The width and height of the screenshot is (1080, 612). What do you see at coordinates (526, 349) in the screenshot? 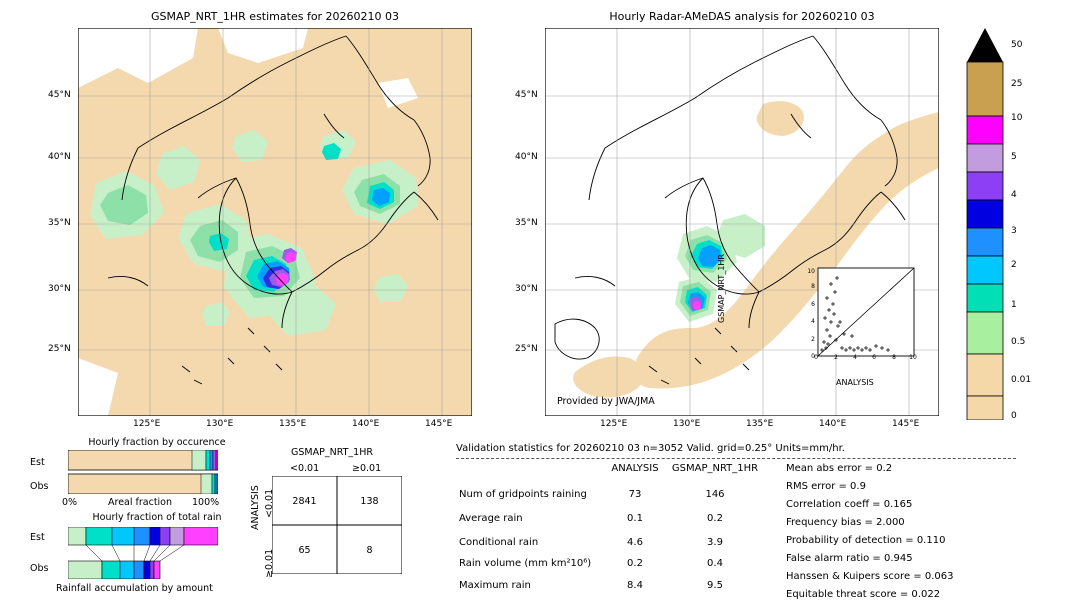
I see `right-map-ylabel-4: 25°N` at bounding box center [526, 349].